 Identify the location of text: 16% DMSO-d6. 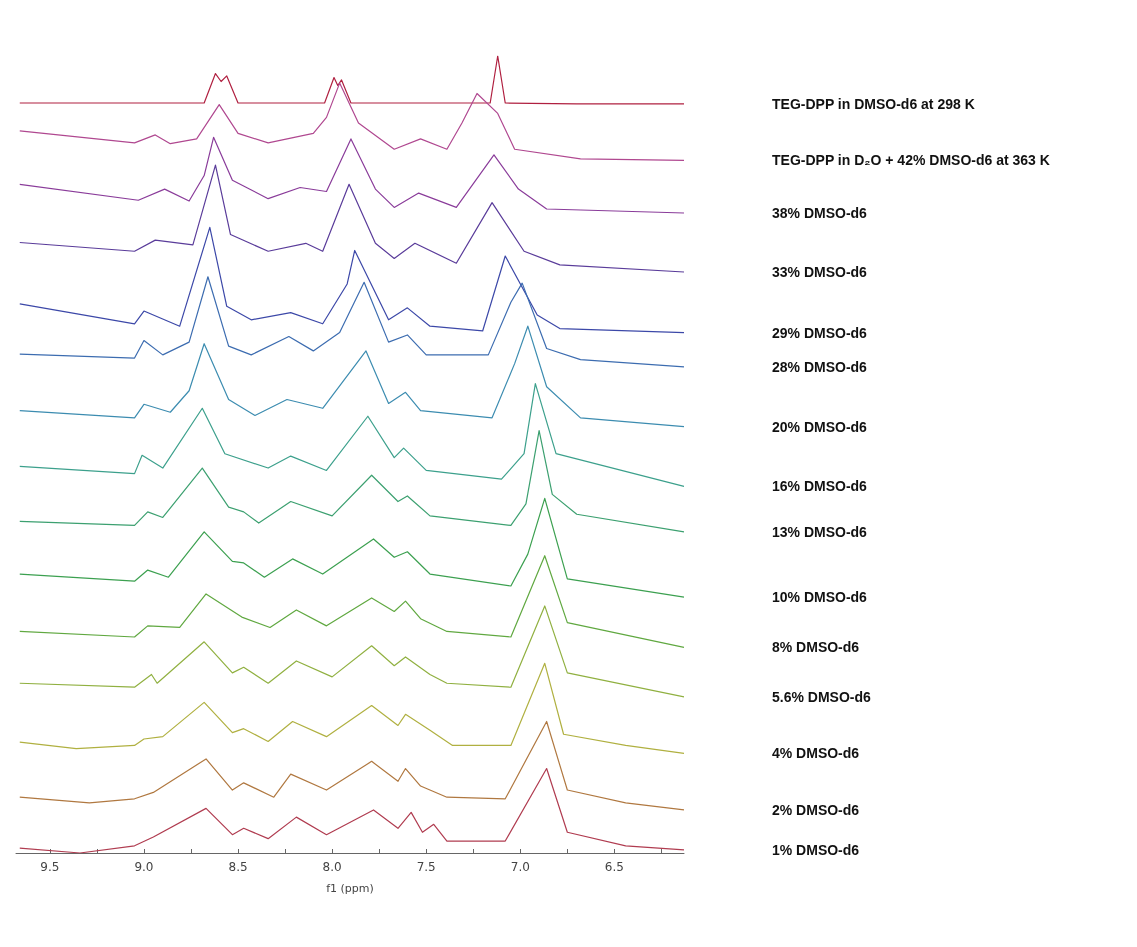
(820, 486).